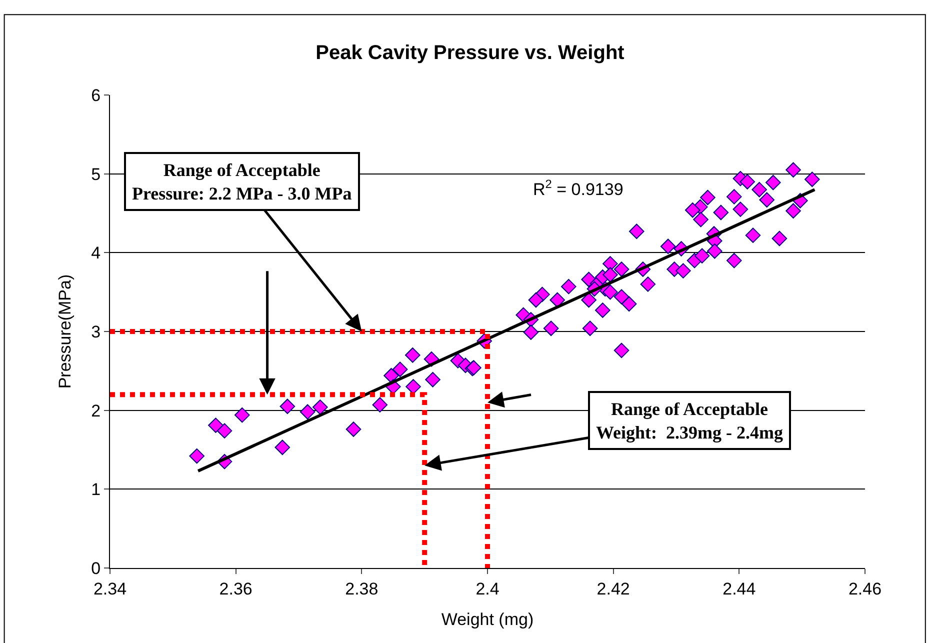 This screenshot has width=940, height=643. What do you see at coordinates (96, 490) in the screenshot?
I see `y-tick-label: 1` at bounding box center [96, 490].